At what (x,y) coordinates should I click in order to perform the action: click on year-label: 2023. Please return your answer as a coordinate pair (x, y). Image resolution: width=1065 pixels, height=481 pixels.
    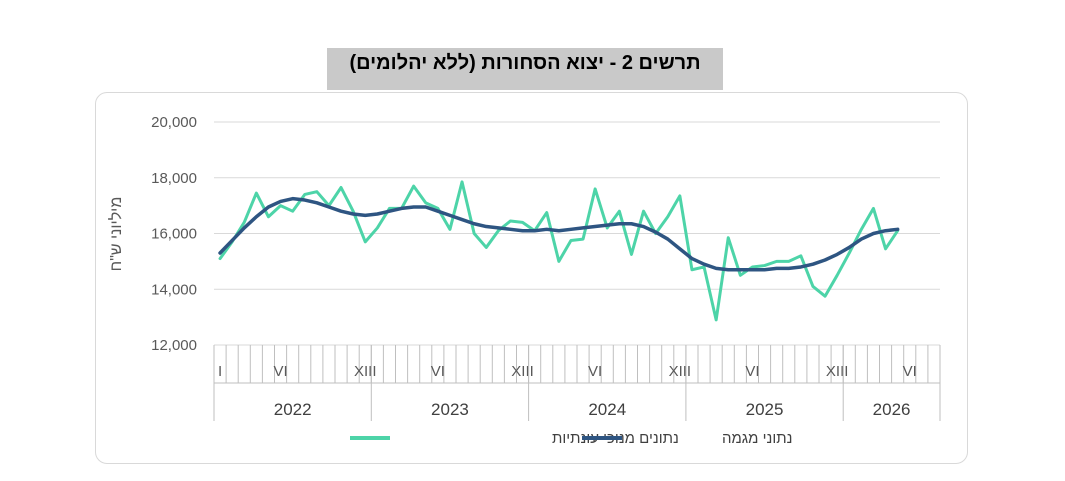
    Looking at the image, I should click on (450, 409).